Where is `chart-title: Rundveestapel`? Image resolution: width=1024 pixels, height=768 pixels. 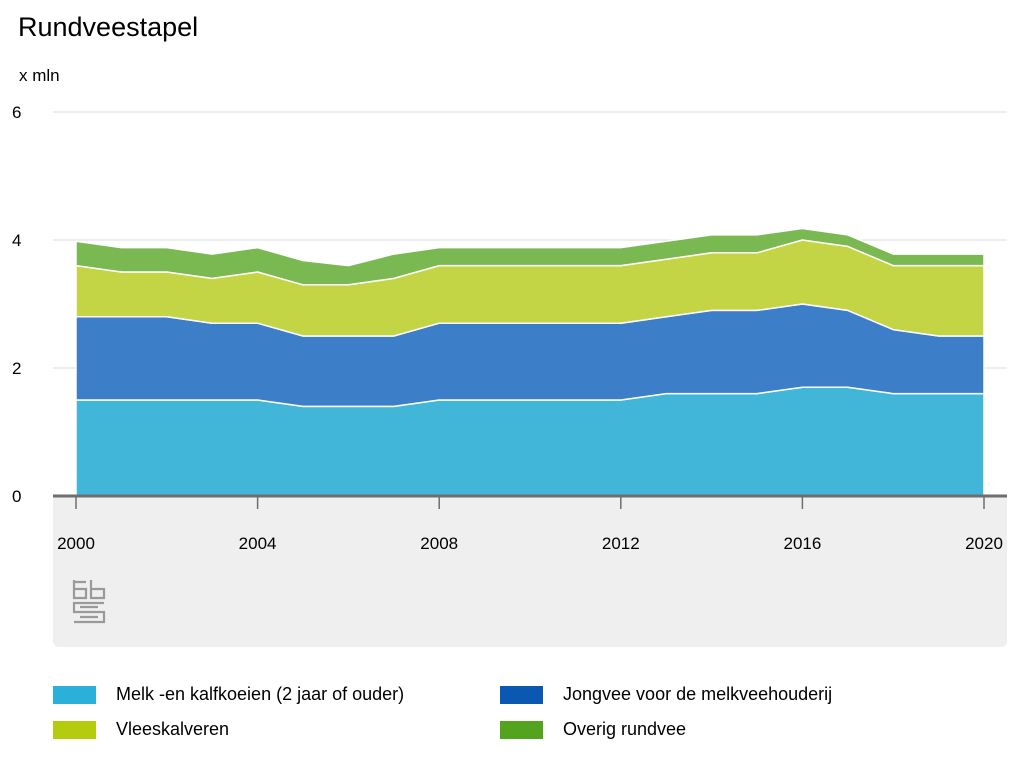 chart-title: Rundveestapel is located at coordinates (108, 27).